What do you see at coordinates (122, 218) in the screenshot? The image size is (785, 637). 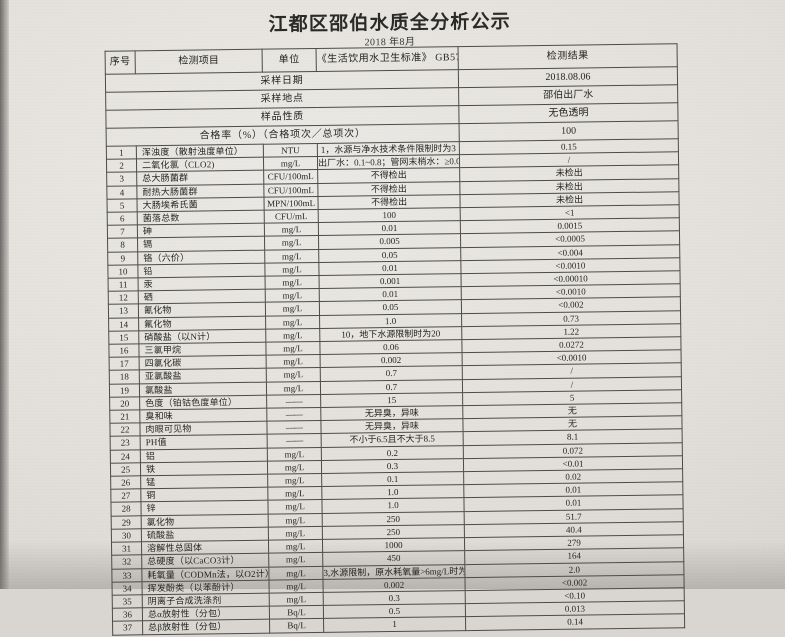 I see `cell-no: 6` at bounding box center [122, 218].